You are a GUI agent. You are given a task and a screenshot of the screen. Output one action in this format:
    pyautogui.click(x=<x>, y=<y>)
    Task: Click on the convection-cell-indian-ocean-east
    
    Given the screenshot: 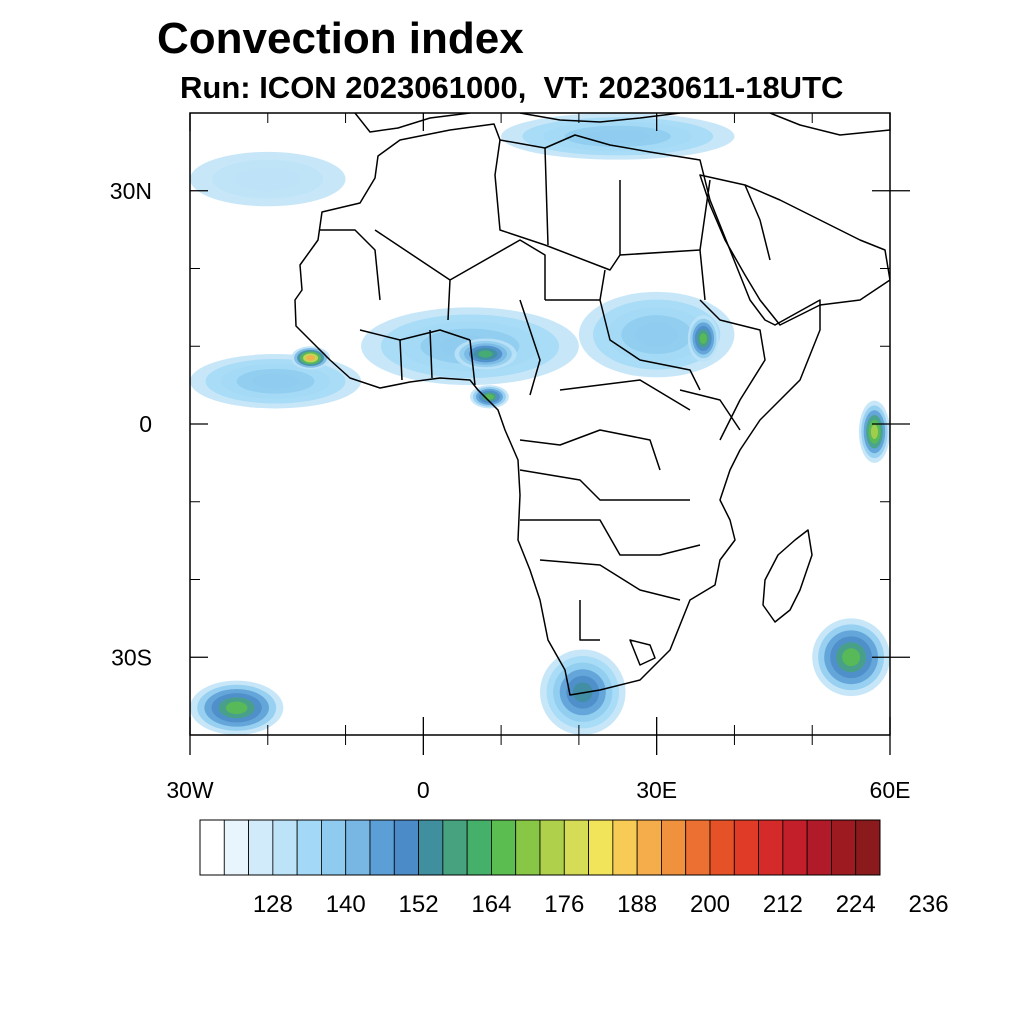 What is the action you would take?
    pyautogui.click(x=874, y=431)
    